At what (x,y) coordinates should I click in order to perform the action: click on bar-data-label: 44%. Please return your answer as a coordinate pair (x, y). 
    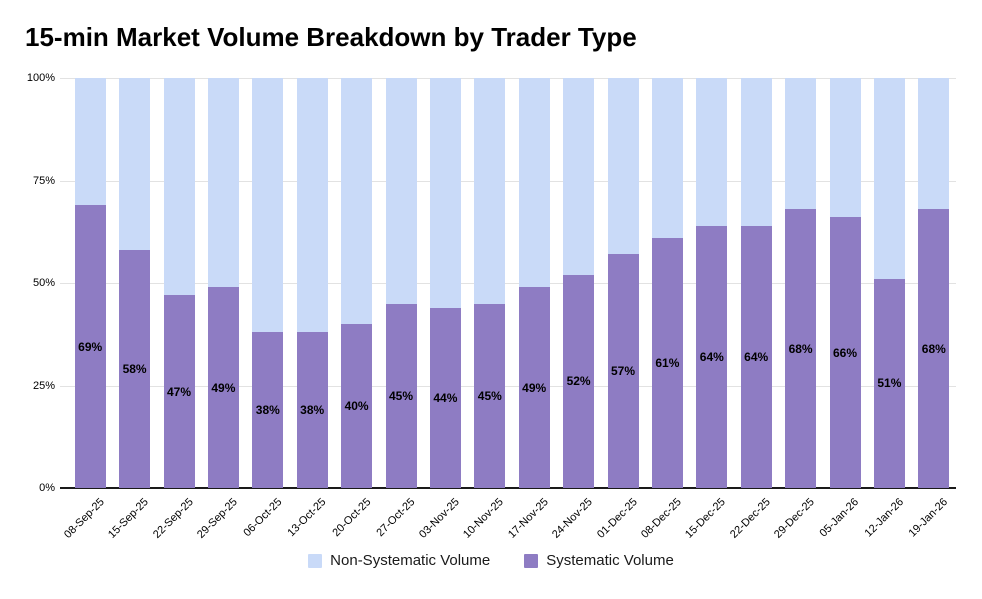
    Looking at the image, I should click on (445, 397).